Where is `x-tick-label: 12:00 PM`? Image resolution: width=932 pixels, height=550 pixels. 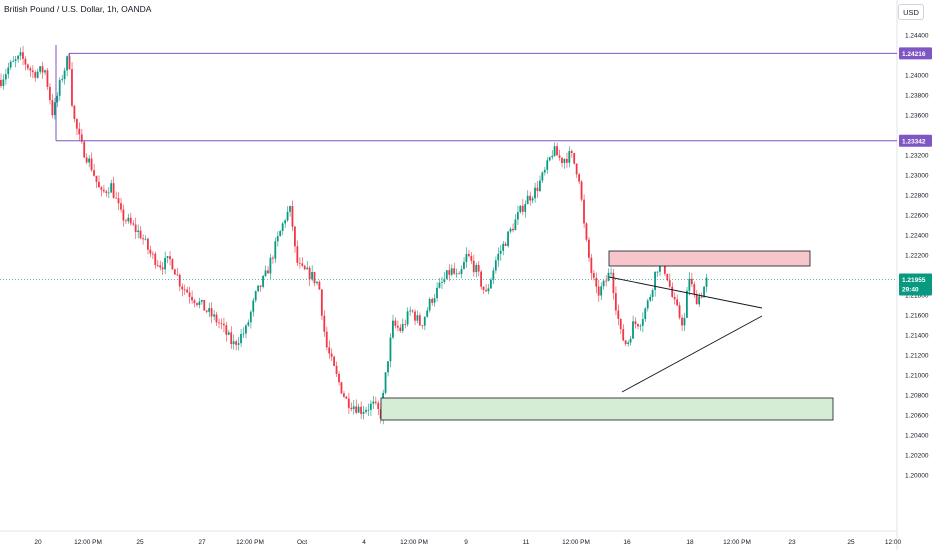
x-tick-label: 12:00 PM is located at coordinates (88, 542).